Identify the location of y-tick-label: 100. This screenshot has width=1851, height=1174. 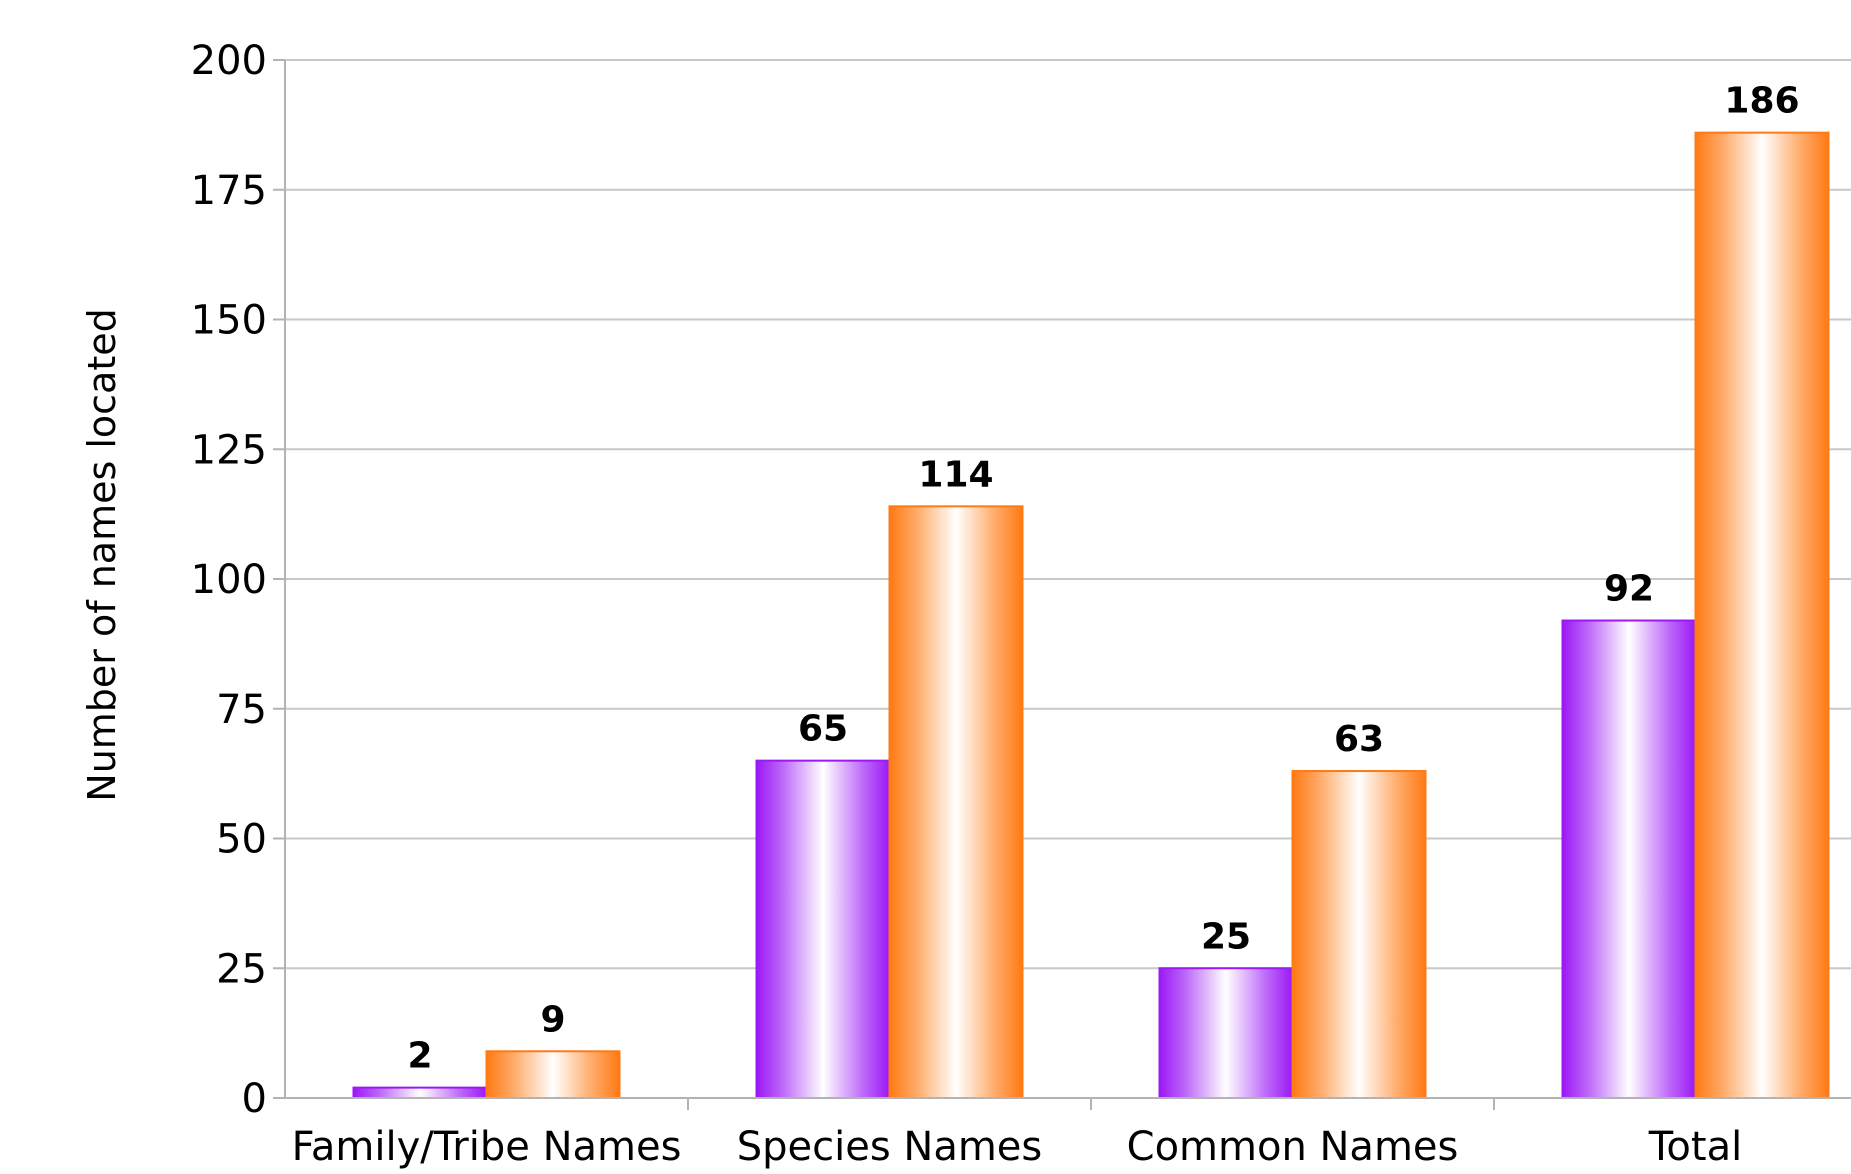
(229, 580).